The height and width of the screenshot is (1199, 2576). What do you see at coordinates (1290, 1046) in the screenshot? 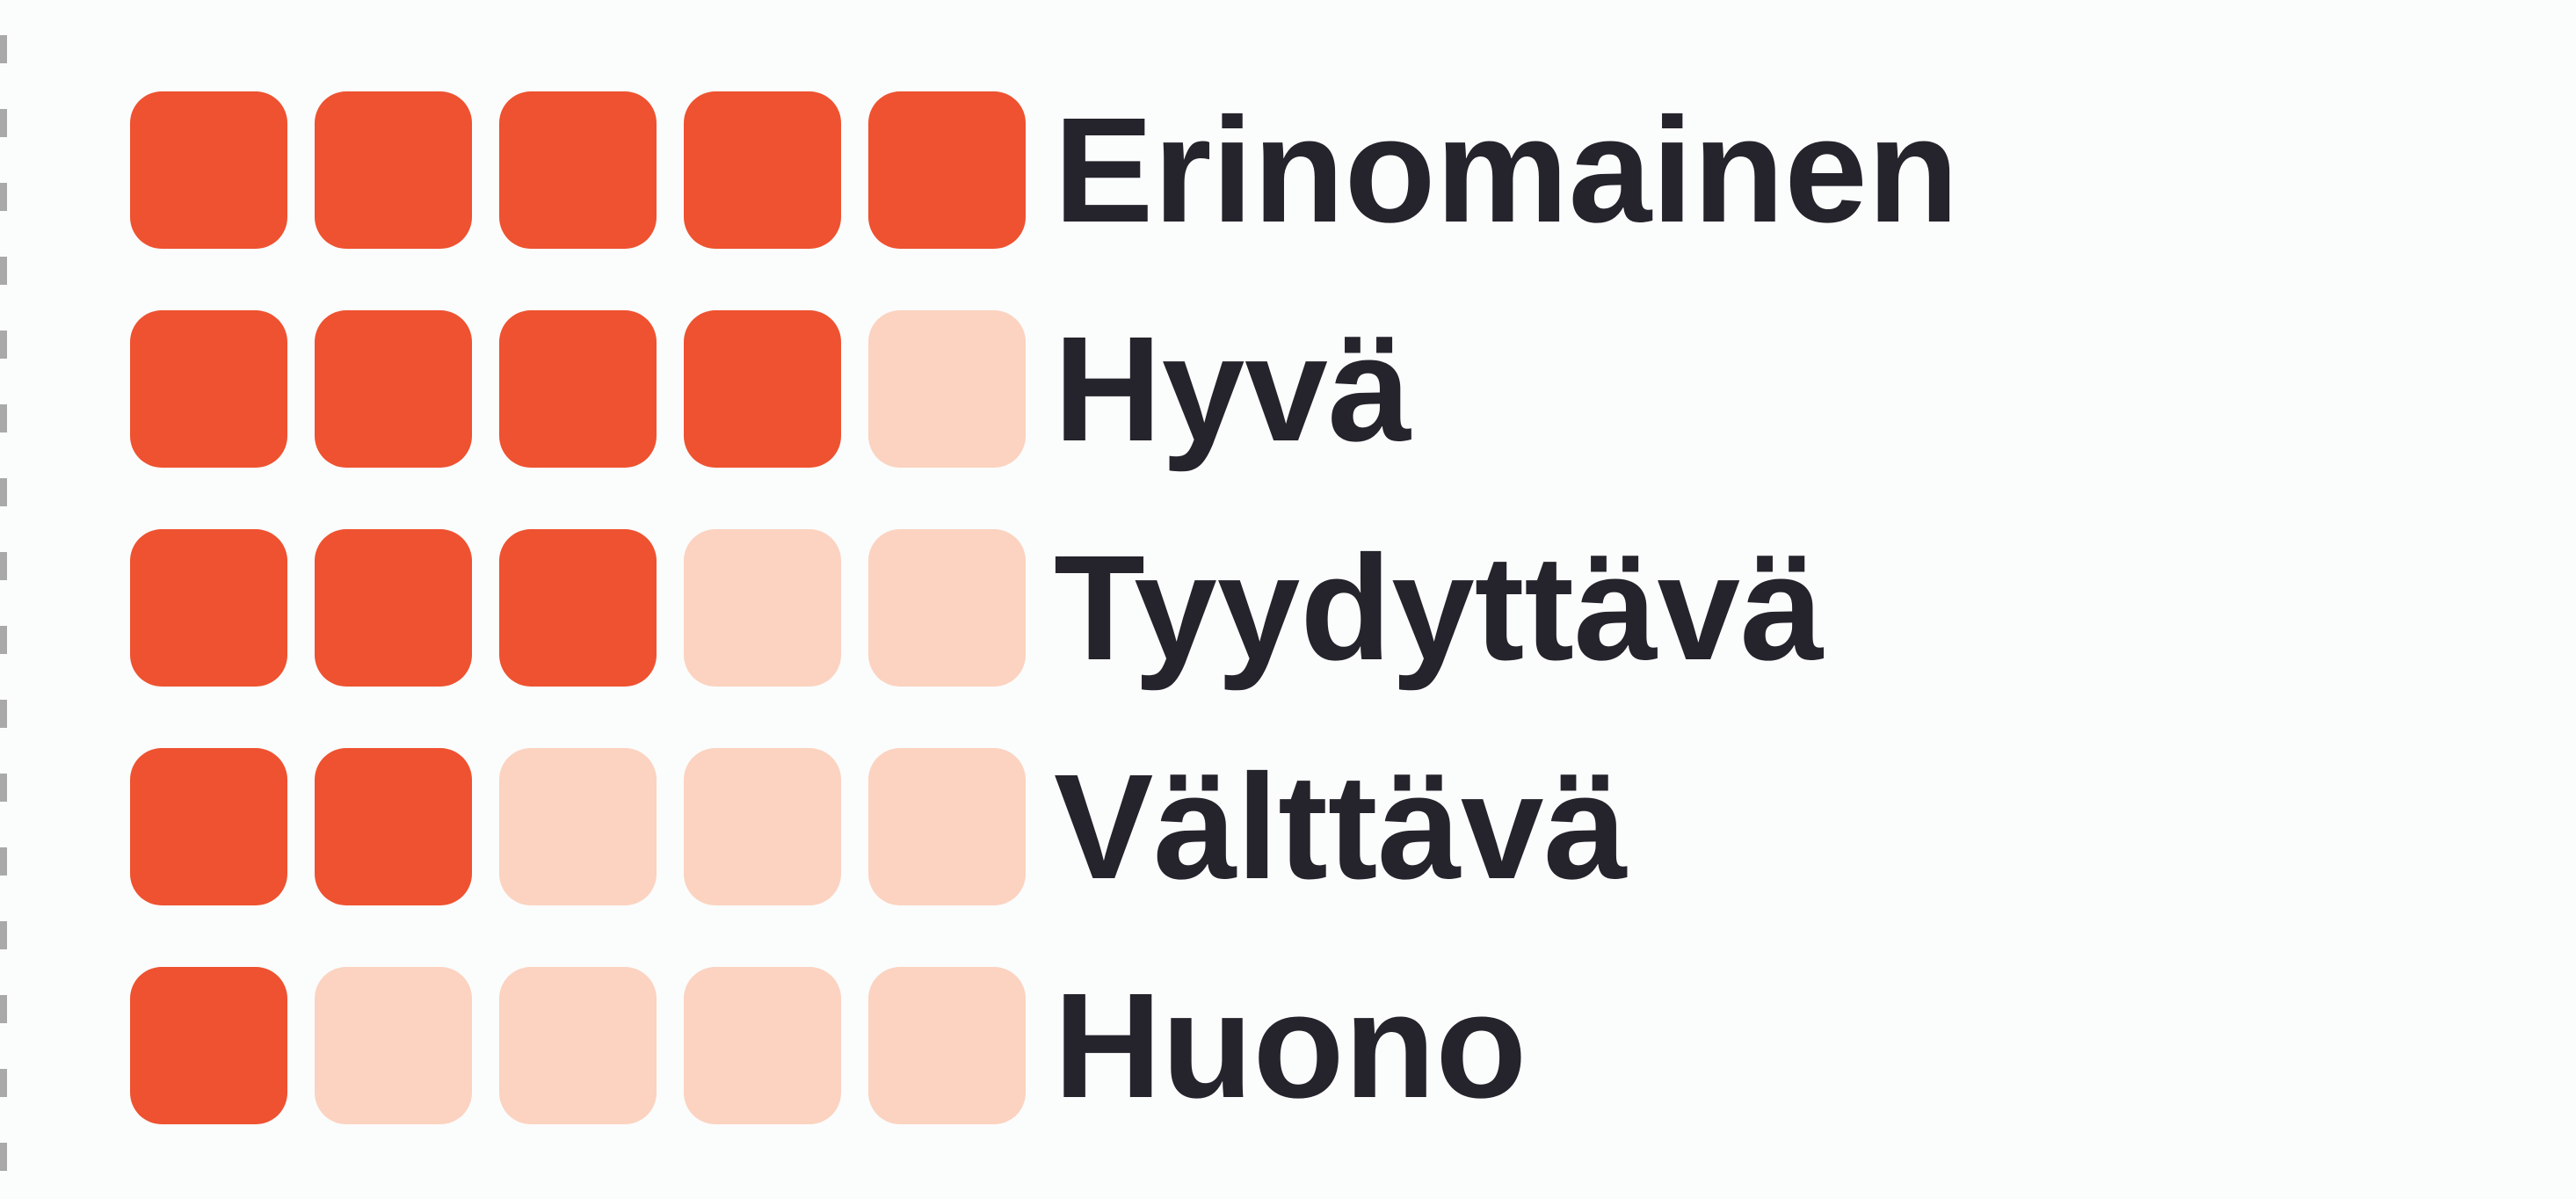
I see `rating-label: Huono` at bounding box center [1290, 1046].